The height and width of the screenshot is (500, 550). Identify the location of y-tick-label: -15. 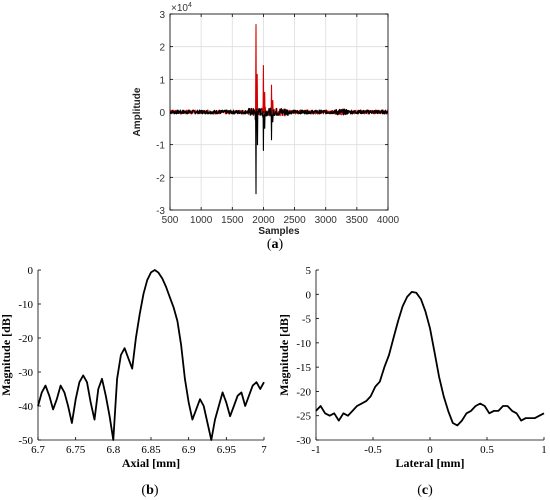
(303, 368).